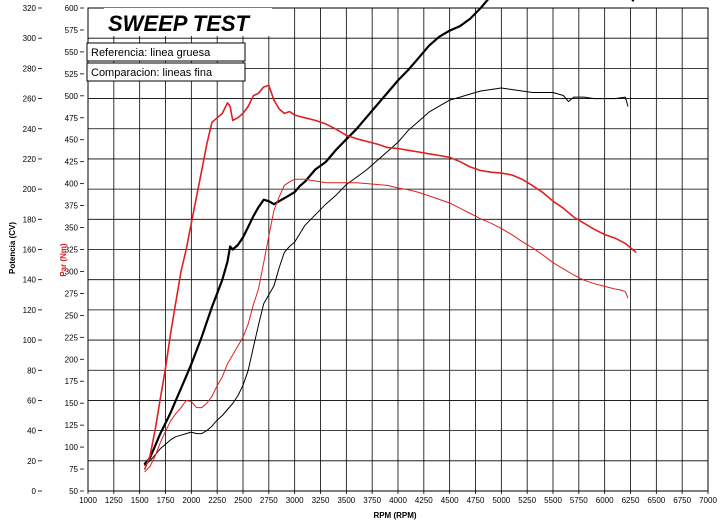 The height and width of the screenshot is (521, 720). What do you see at coordinates (72, 403) in the screenshot?
I see `y-right-tick-label: 150` at bounding box center [72, 403].